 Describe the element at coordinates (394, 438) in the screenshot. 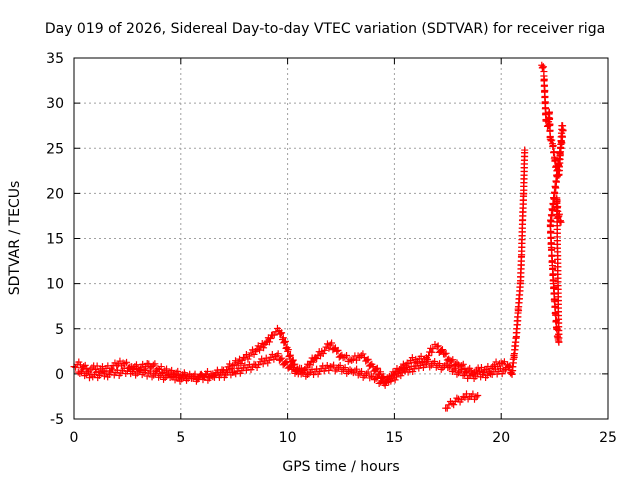

I see `x-tick-label: 15` at that location.